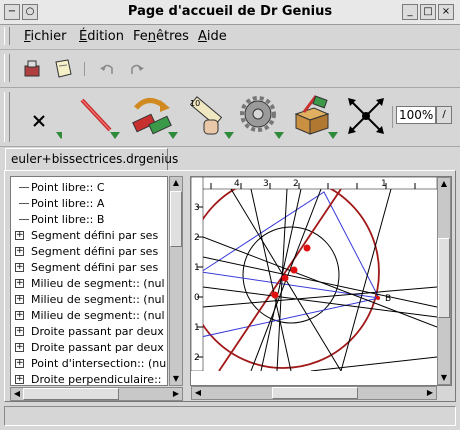 The height and width of the screenshot is (430, 460). What do you see at coordinates (30, 12) in the screenshot?
I see `window-shade-button: ○` at bounding box center [30, 12].